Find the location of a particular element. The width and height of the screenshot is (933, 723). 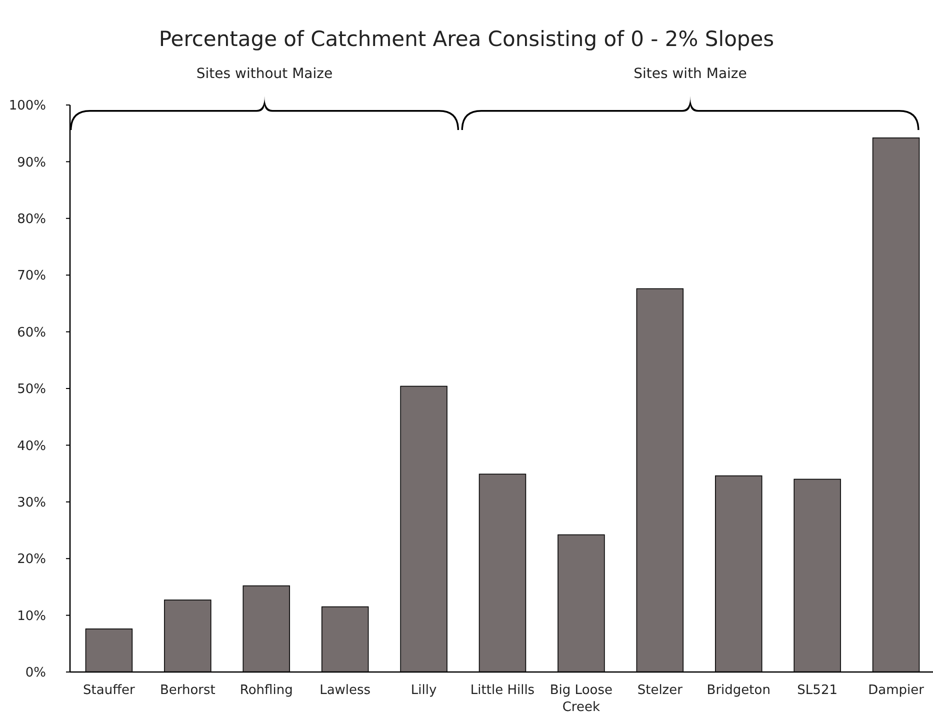

text: Sites with Maize is located at coordinates (690, 74).